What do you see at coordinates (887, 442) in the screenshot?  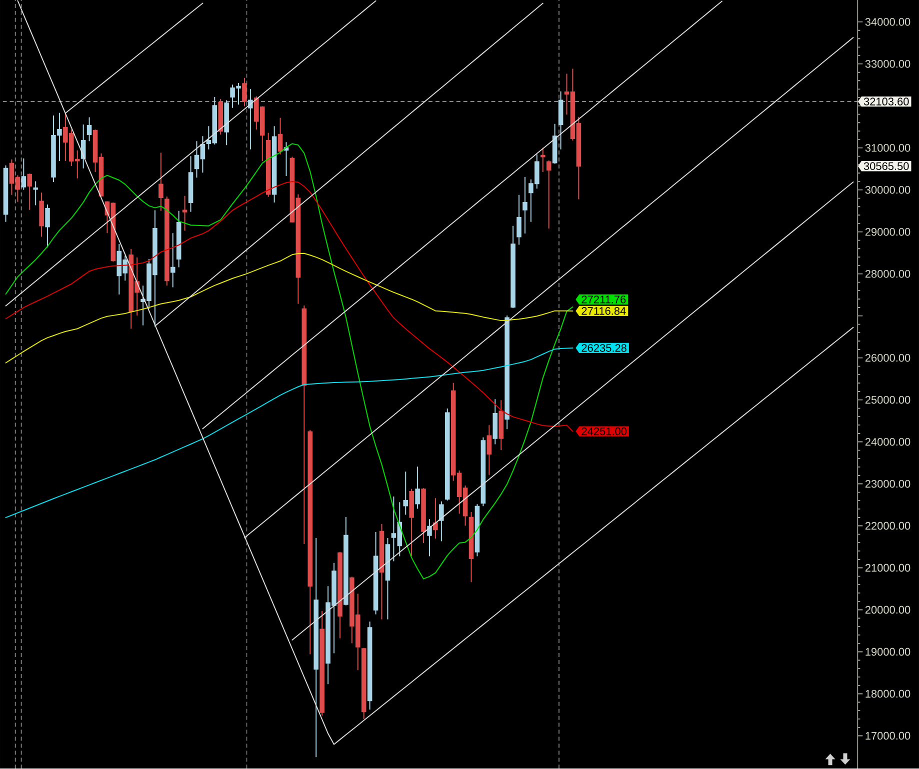 I see `y-tick-label: 24000.00` at bounding box center [887, 442].